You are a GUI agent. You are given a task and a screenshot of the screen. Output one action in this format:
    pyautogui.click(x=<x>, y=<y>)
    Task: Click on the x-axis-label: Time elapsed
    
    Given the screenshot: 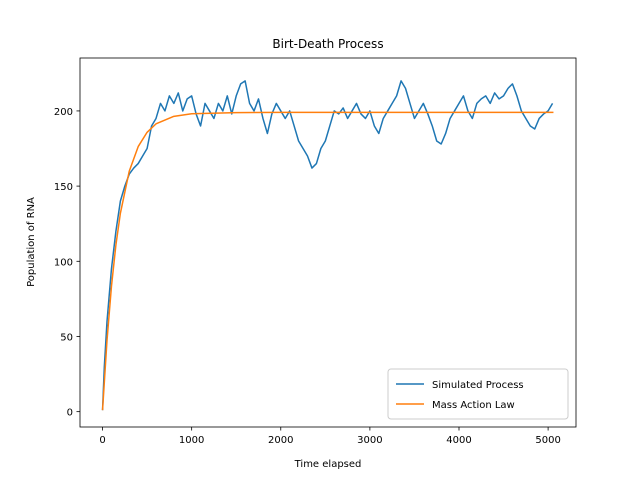 What is the action you would take?
    pyautogui.click(x=328, y=464)
    